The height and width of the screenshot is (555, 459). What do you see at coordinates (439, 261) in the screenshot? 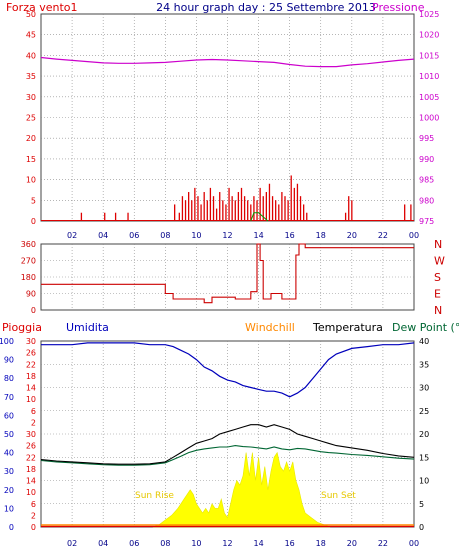
I see `compass-label: W` at bounding box center [439, 261].